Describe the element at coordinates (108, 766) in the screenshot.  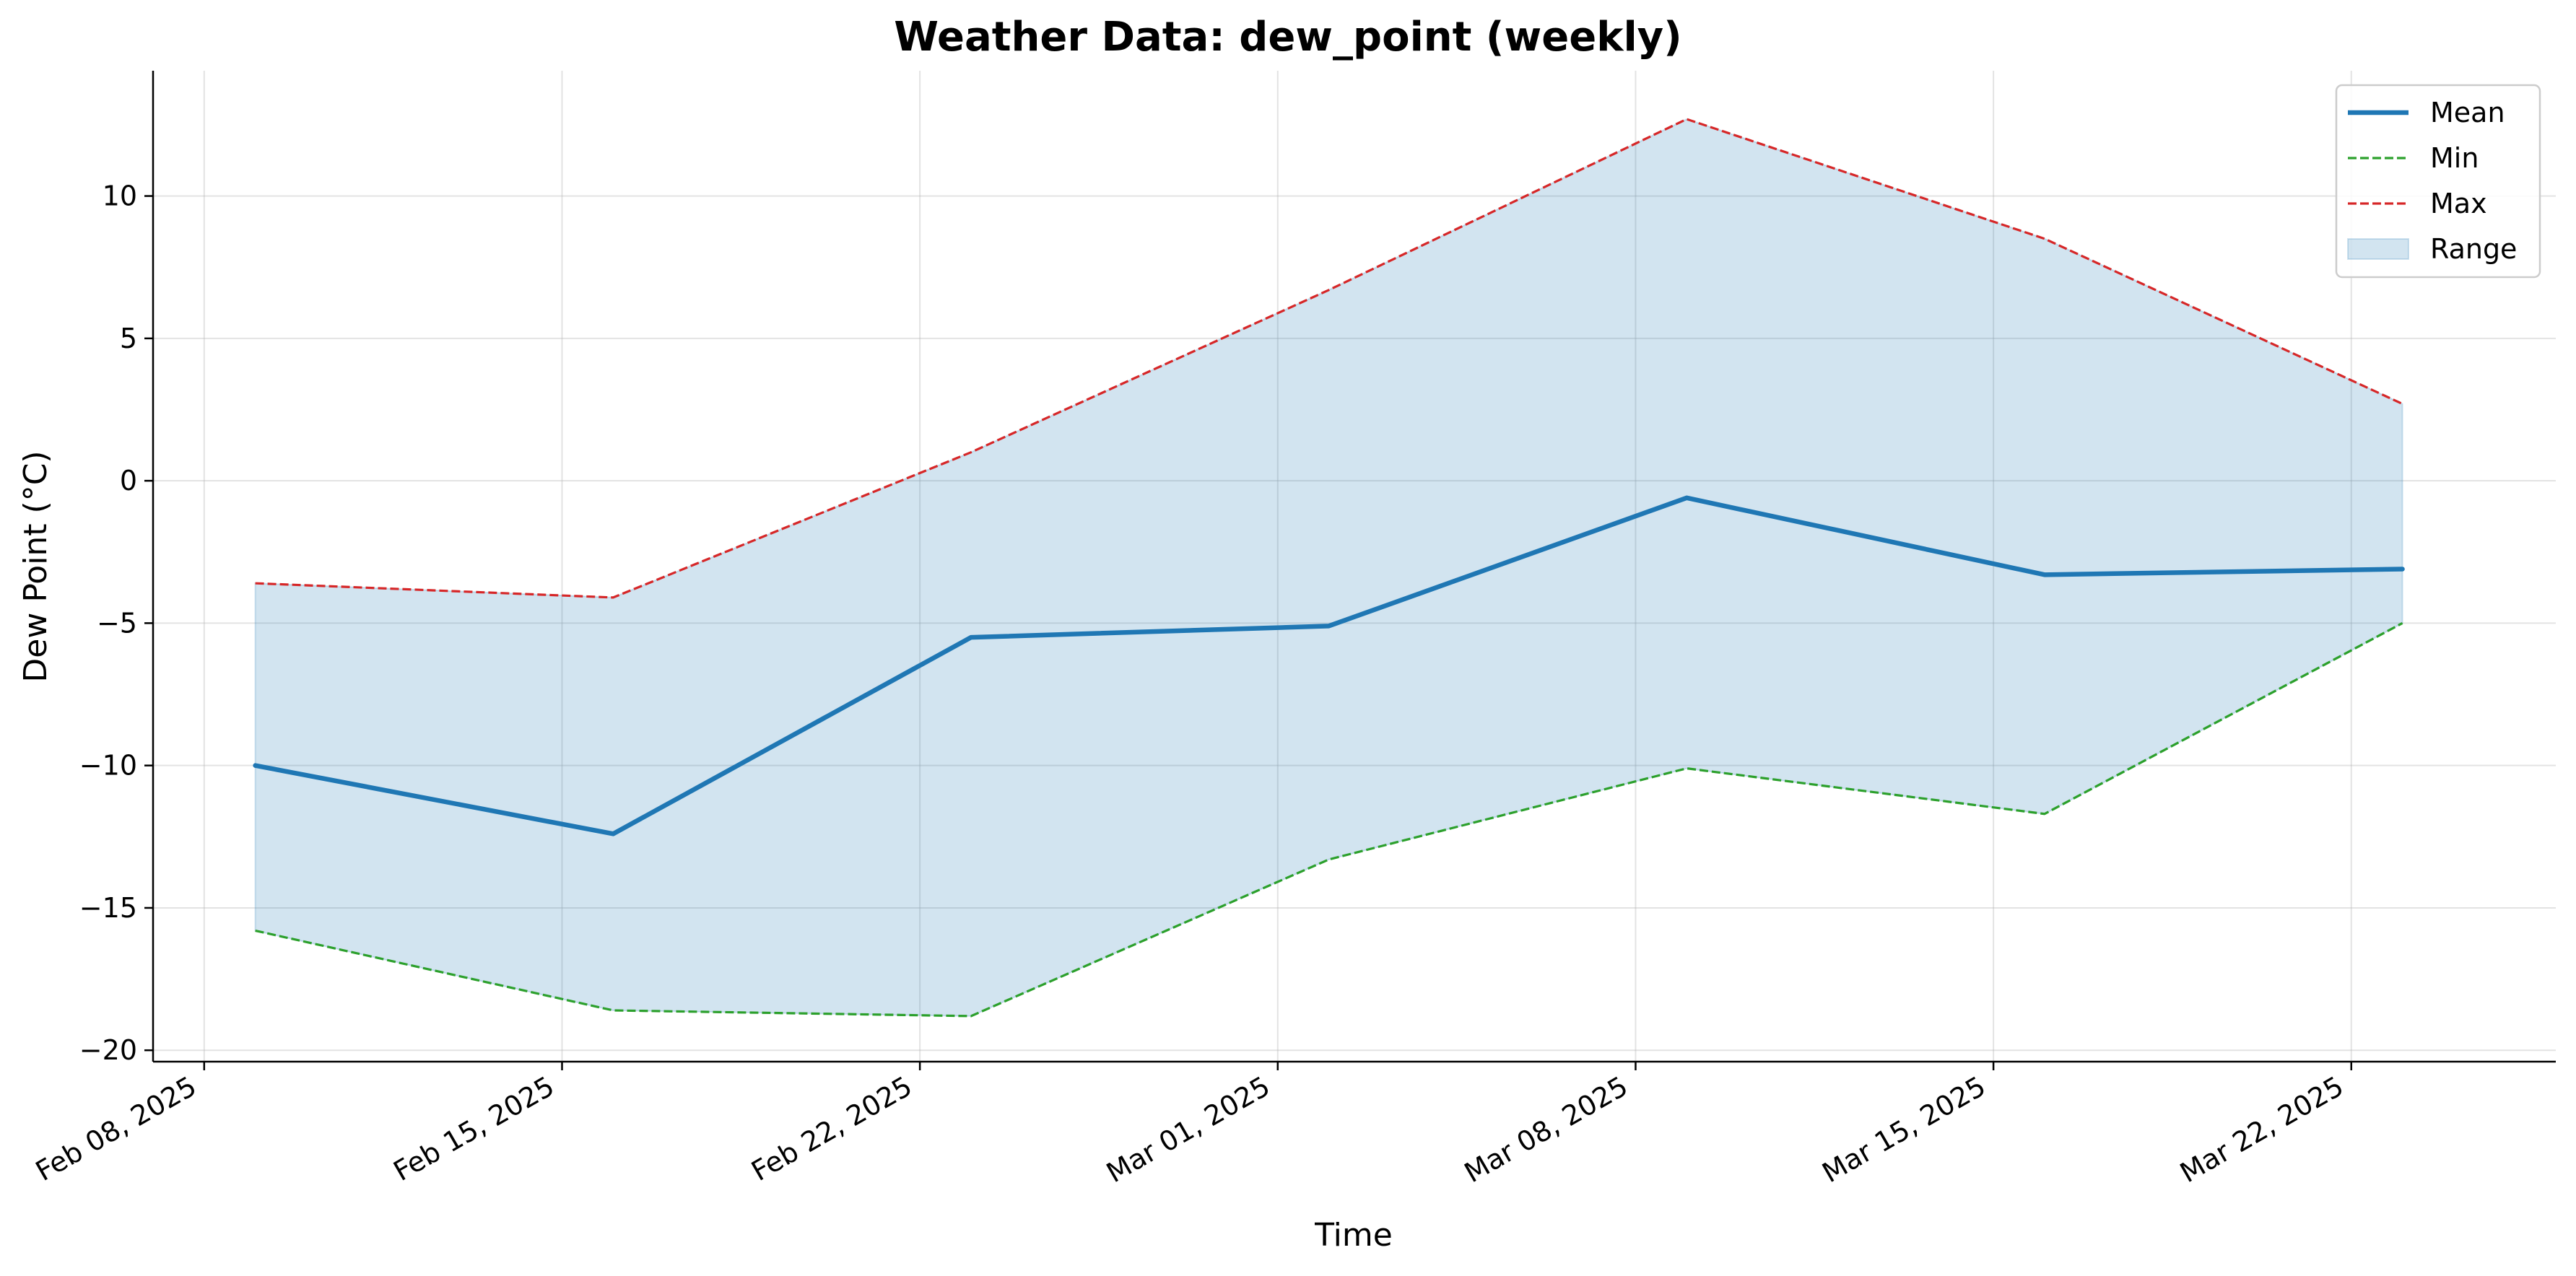
I see `y-tick-label: −10` at that location.